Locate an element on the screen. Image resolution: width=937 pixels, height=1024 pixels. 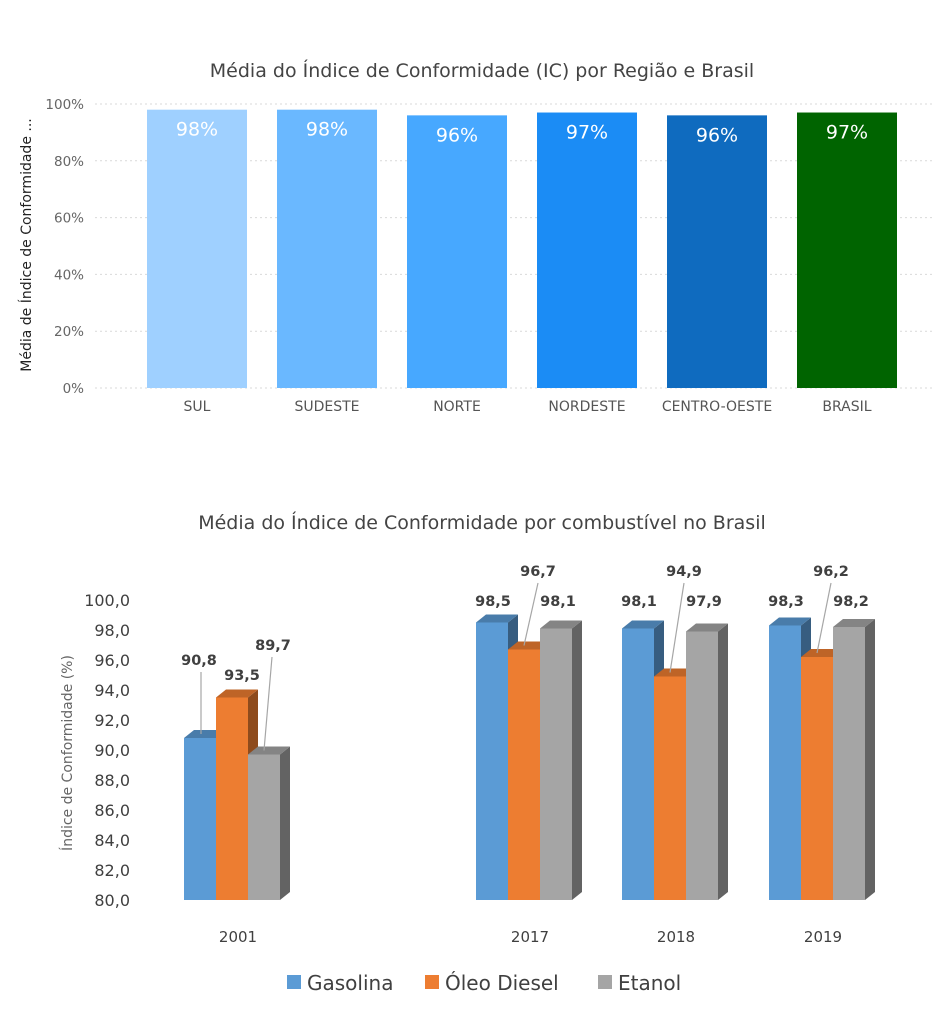
chart2-y-tick-label: 82,0 is located at coordinates (112, 870).